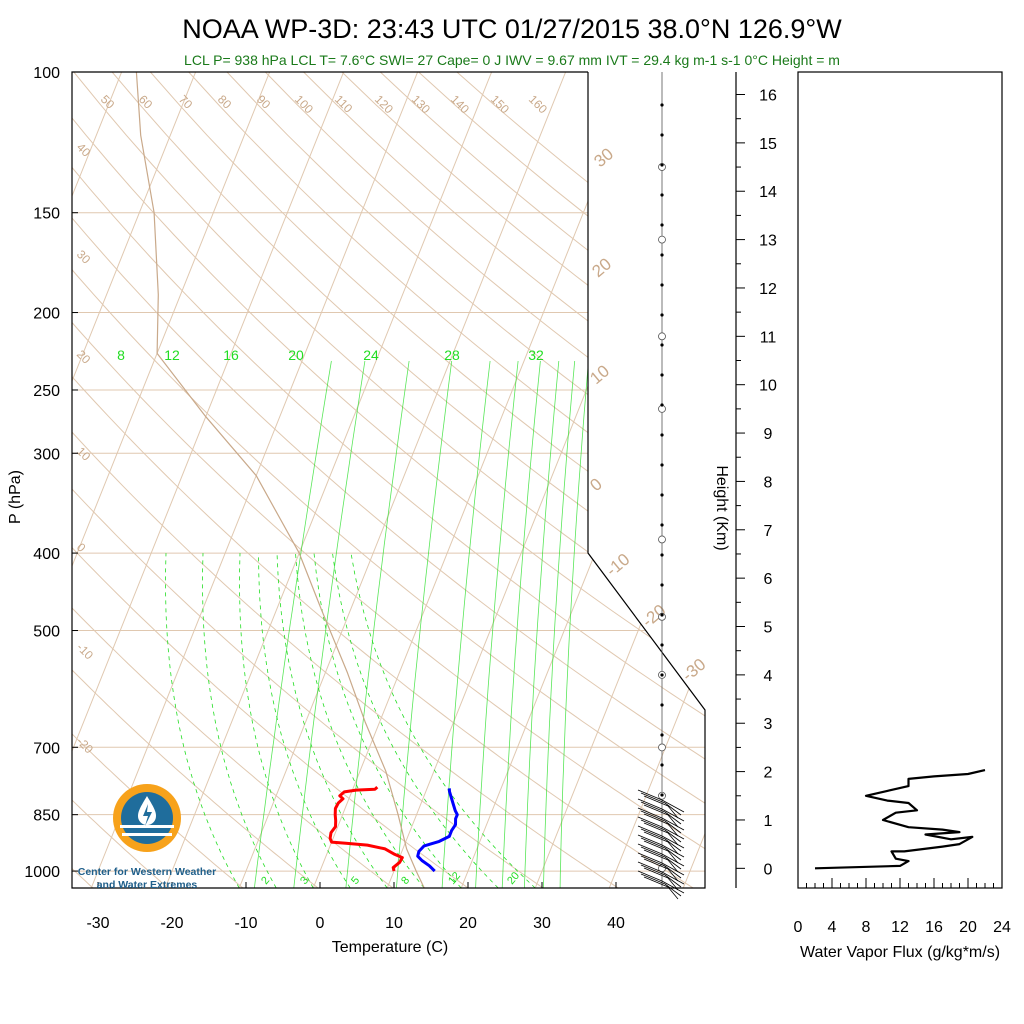  What do you see at coordinates (866, 927) in the screenshot?
I see `flux-tick-label: 8` at bounding box center [866, 927].